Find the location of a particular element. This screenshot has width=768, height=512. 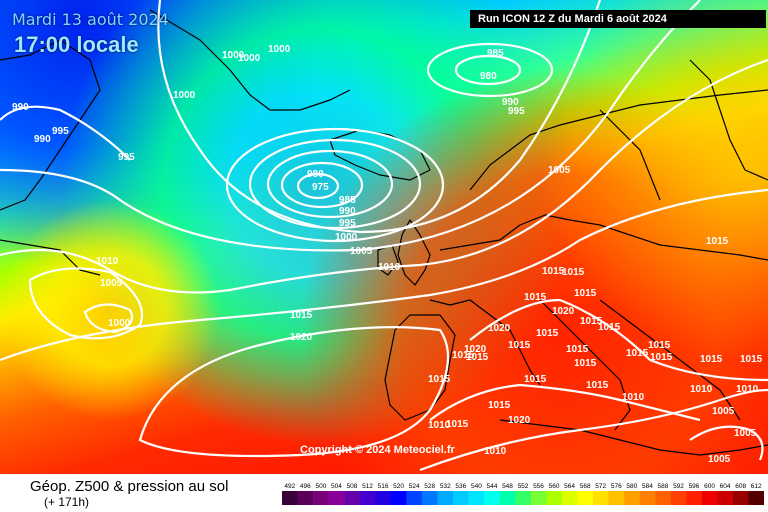

scale-tick-label: 492 is located at coordinates (289, 486).